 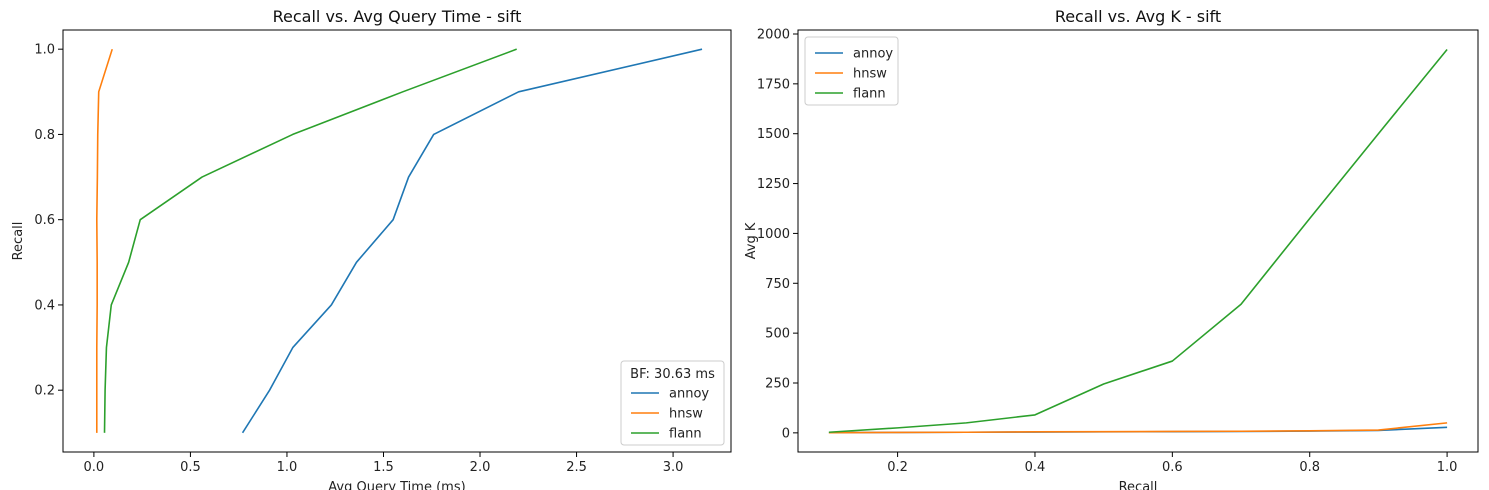 I want to click on x-tick-label: 0.0, so click(x=94, y=467).